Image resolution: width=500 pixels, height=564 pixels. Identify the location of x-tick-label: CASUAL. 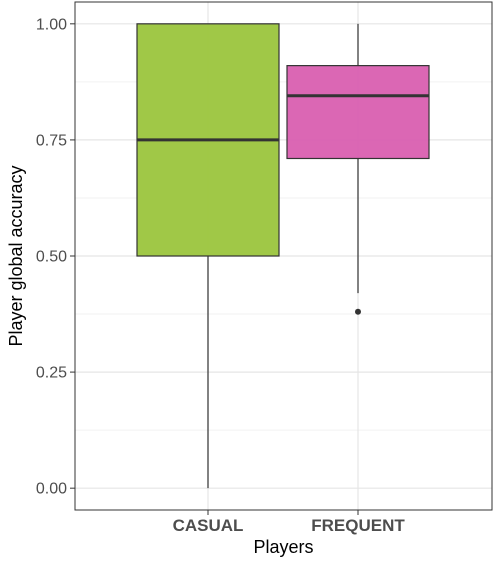
(208, 525).